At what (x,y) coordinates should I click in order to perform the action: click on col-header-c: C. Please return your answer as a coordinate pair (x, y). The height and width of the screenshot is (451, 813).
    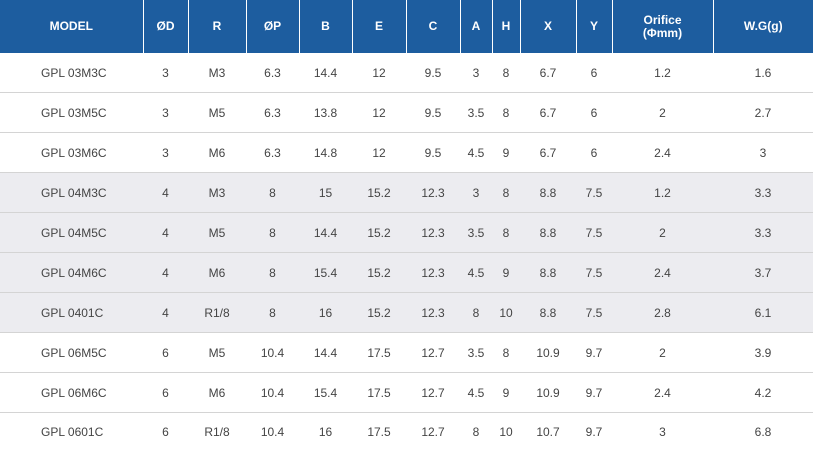
    Looking at the image, I should click on (433, 26).